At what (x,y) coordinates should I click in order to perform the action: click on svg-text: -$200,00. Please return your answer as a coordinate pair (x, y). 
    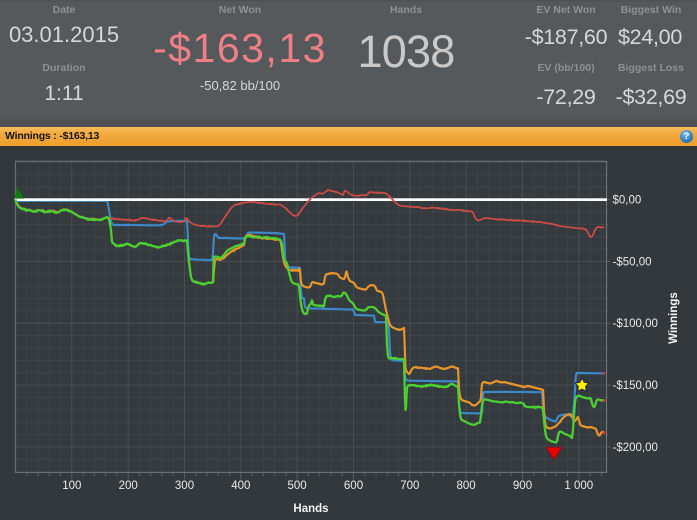
    Looking at the image, I should click on (635, 448).